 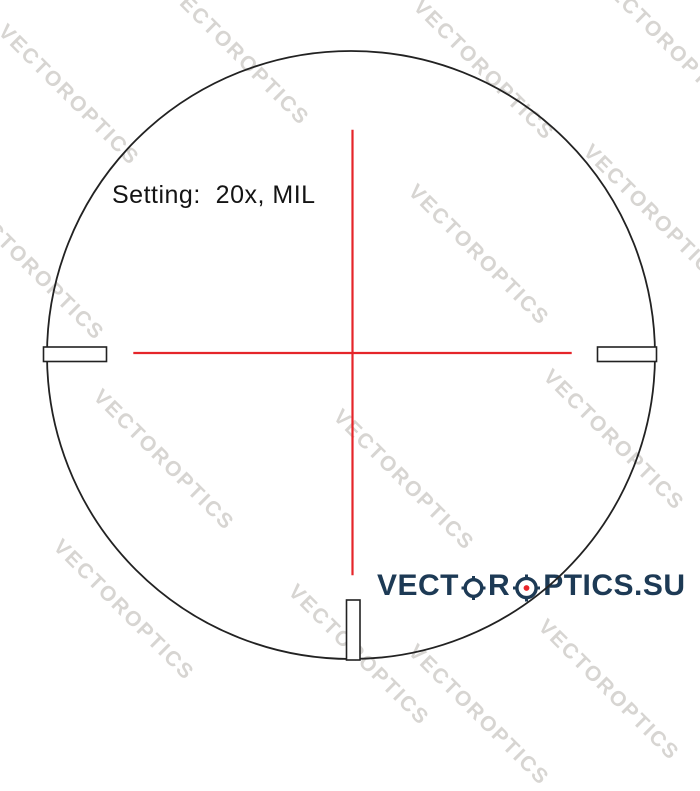 What do you see at coordinates (499, 585) in the screenshot?
I see `logo-text-r: R` at bounding box center [499, 585].